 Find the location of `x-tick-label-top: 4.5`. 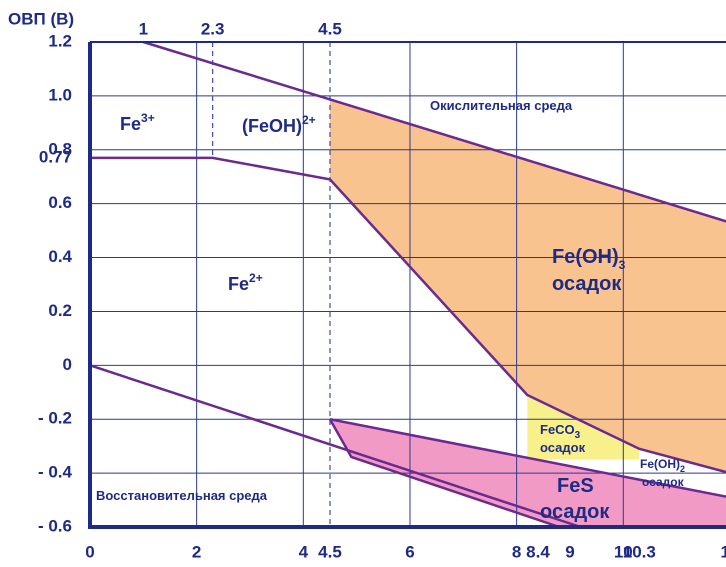

x-tick-label-top: 4.5 is located at coordinates (330, 28).